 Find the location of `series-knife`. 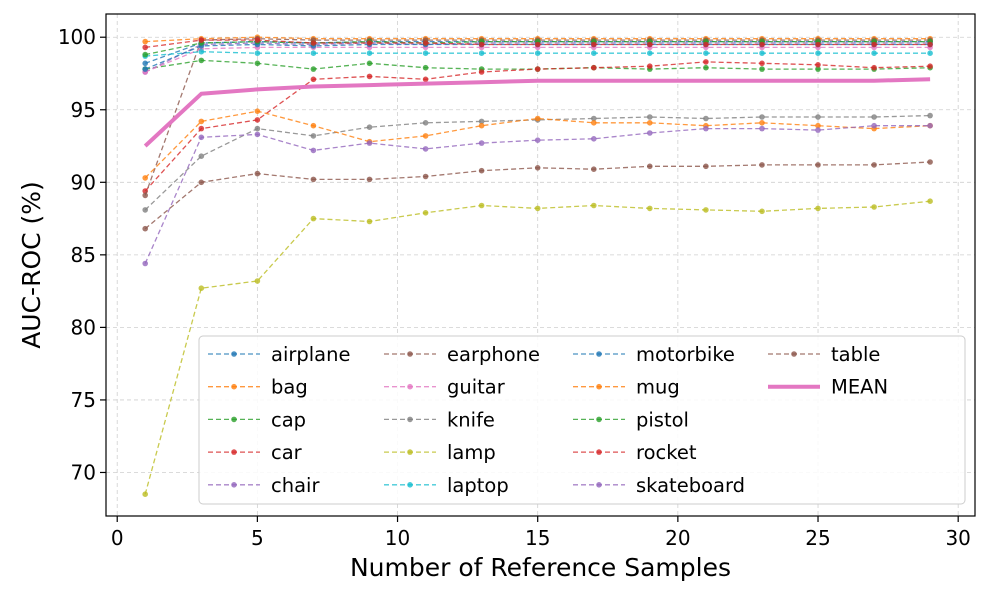

series-knife is located at coordinates (537, 162).